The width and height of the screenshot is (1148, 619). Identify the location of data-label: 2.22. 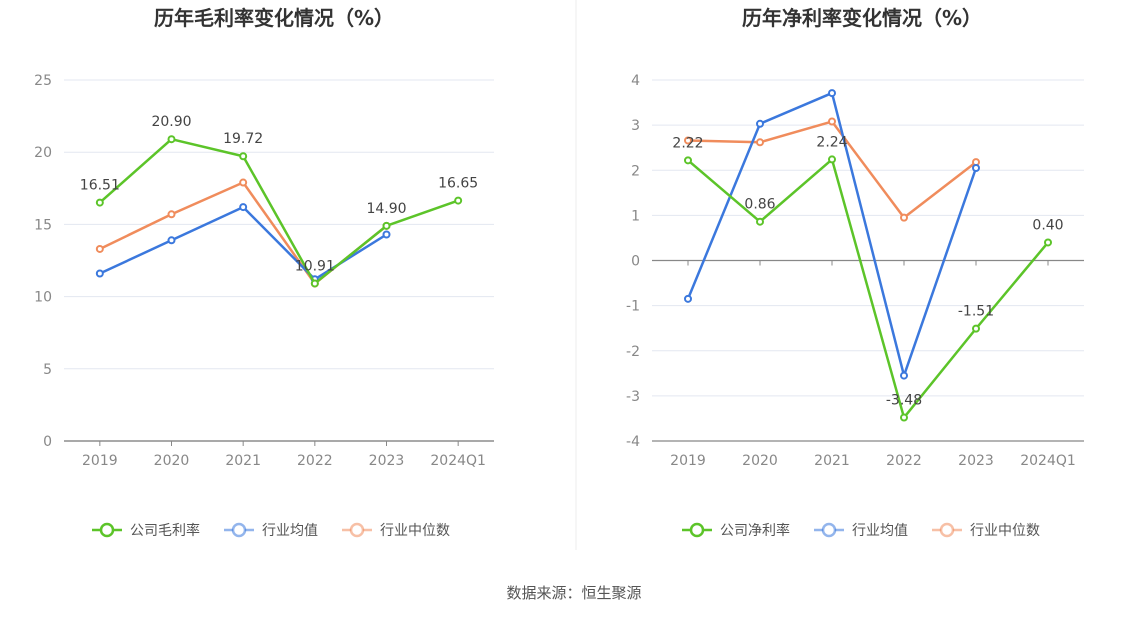
(687, 143).